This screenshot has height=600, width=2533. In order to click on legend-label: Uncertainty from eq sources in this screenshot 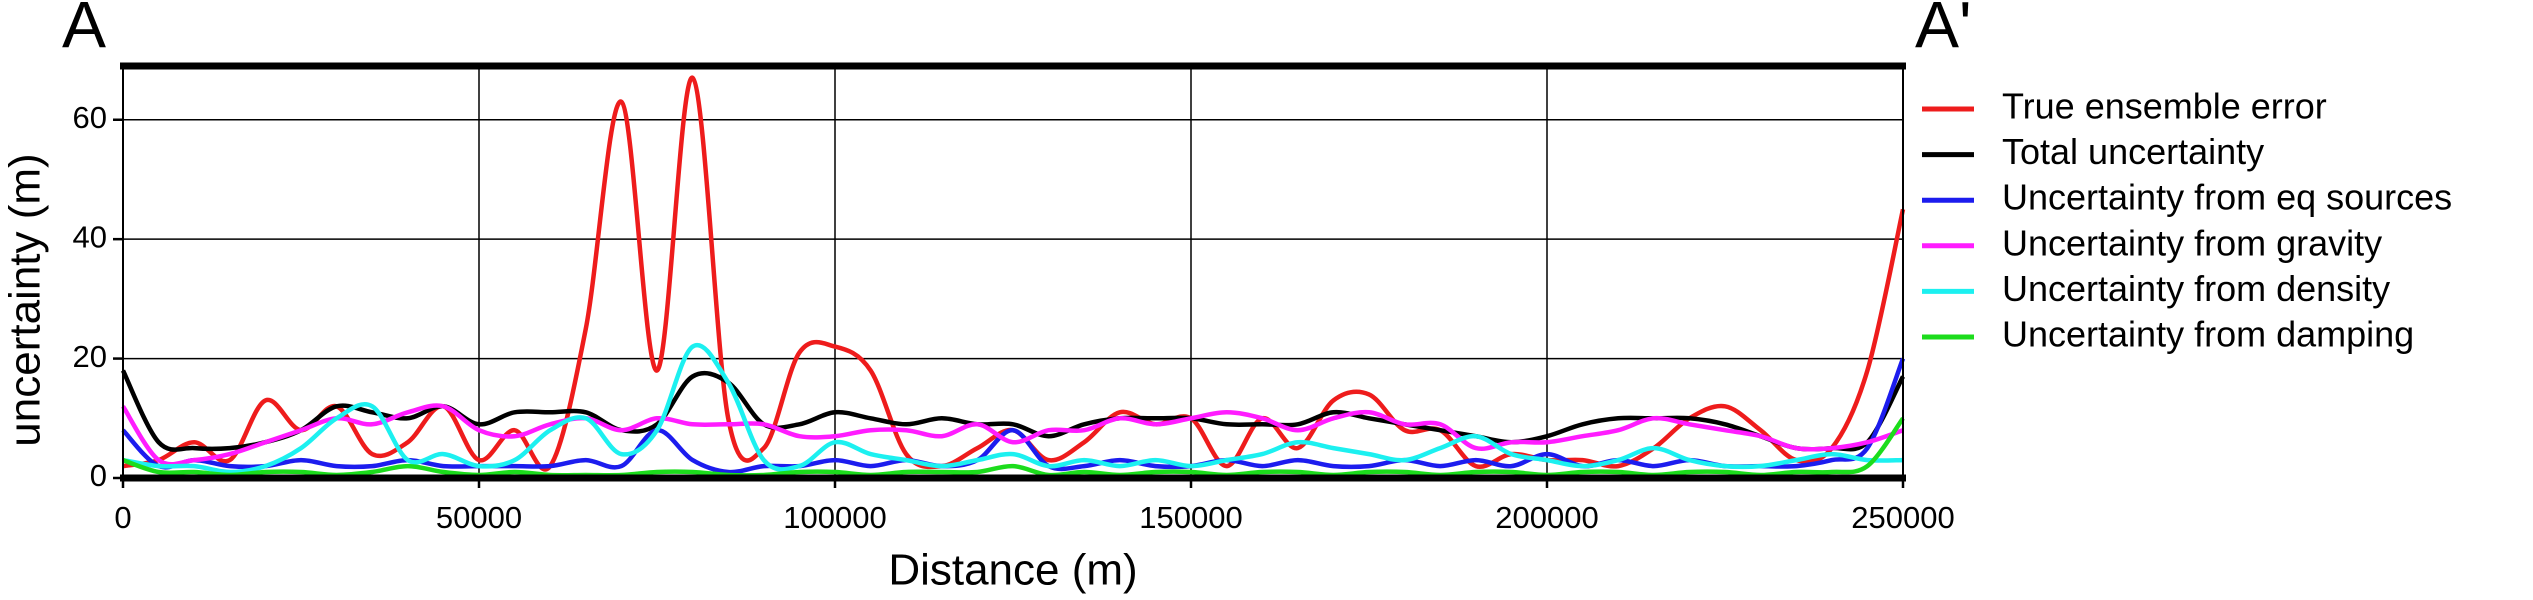, I will do `click(2227, 197)`.